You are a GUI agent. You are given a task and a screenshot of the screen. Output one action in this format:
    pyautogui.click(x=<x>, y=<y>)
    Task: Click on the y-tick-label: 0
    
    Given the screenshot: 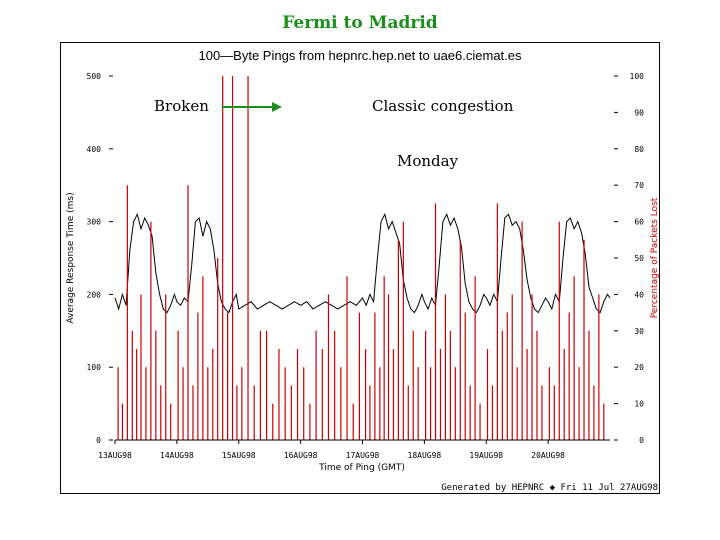 What is the action you would take?
    pyautogui.click(x=98, y=440)
    